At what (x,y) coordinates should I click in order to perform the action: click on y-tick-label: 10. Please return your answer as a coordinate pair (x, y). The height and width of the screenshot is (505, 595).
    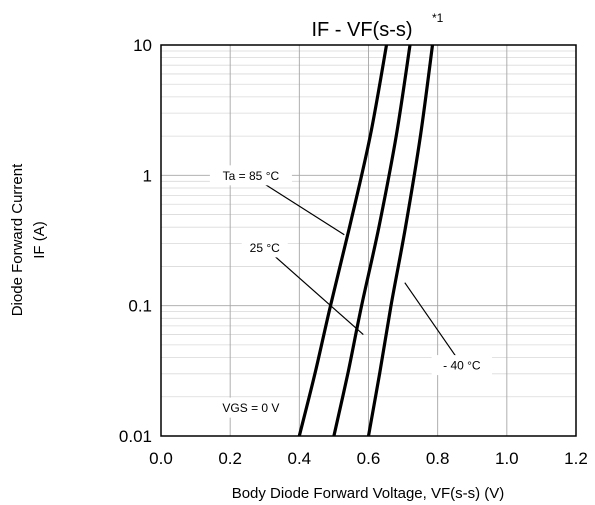
    Looking at the image, I should click on (142, 45).